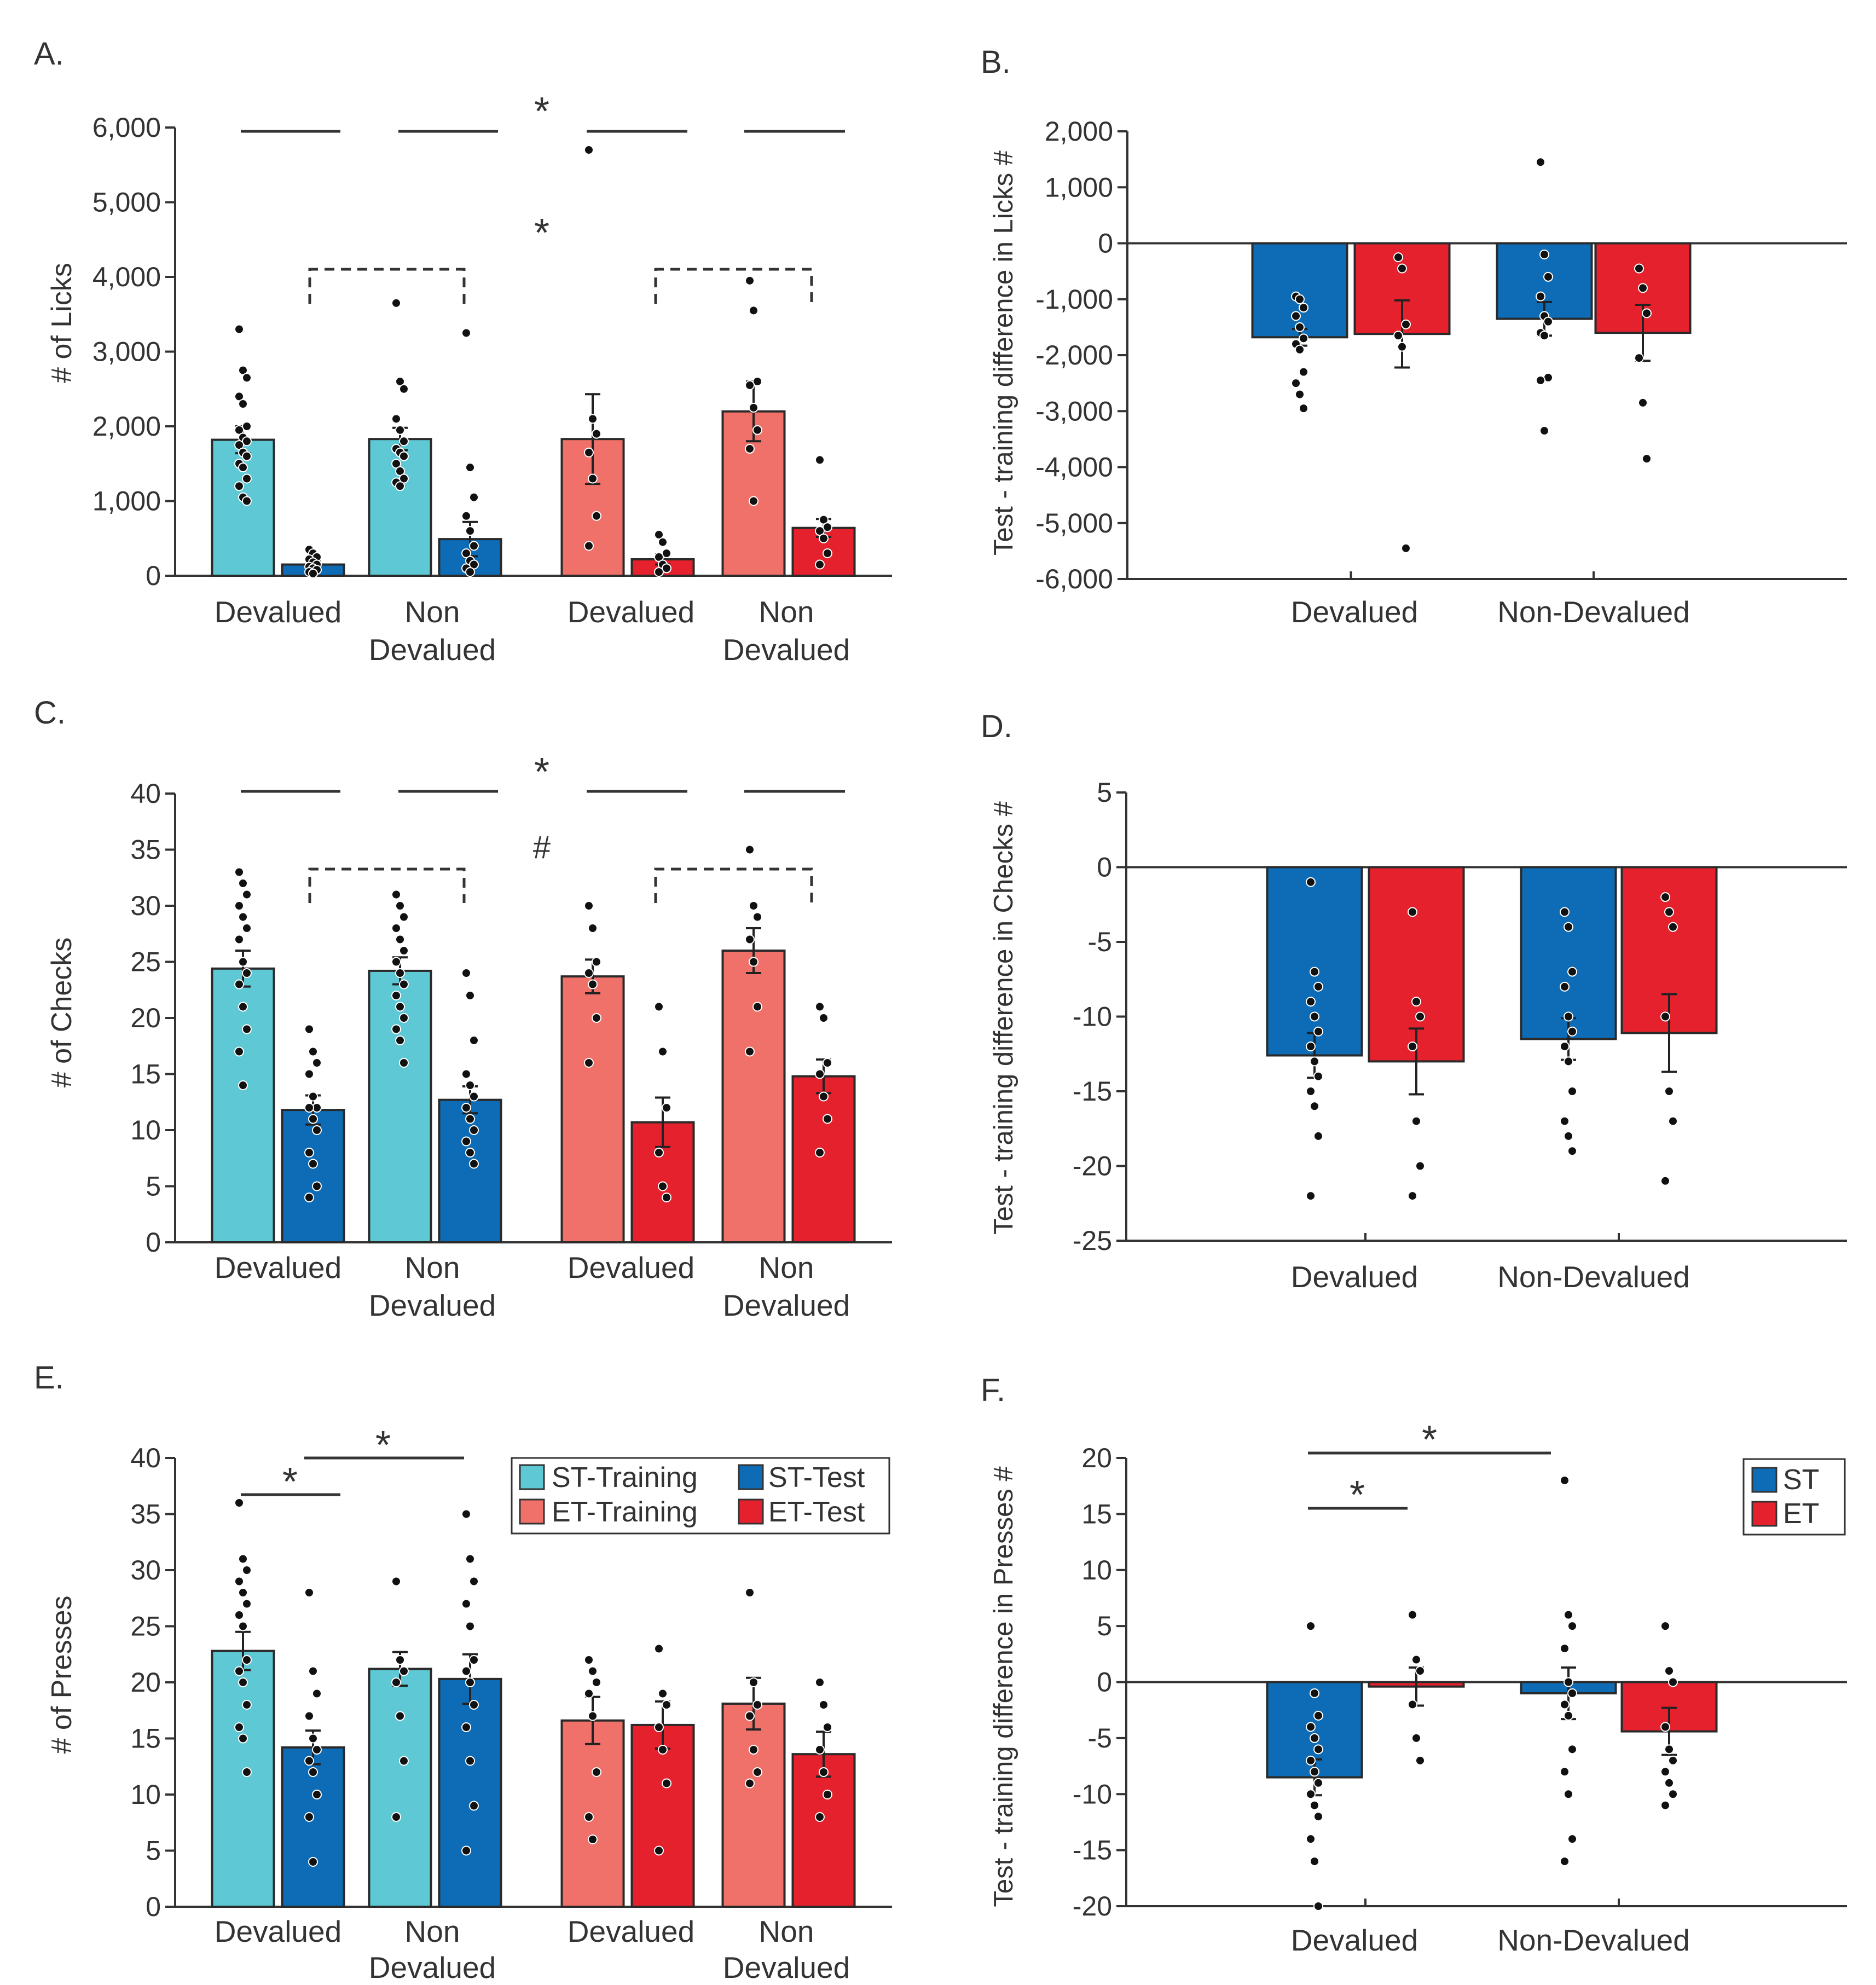 The image size is (1876, 1985). I want to click on y-axis-label: # of Licks, so click(62, 323).